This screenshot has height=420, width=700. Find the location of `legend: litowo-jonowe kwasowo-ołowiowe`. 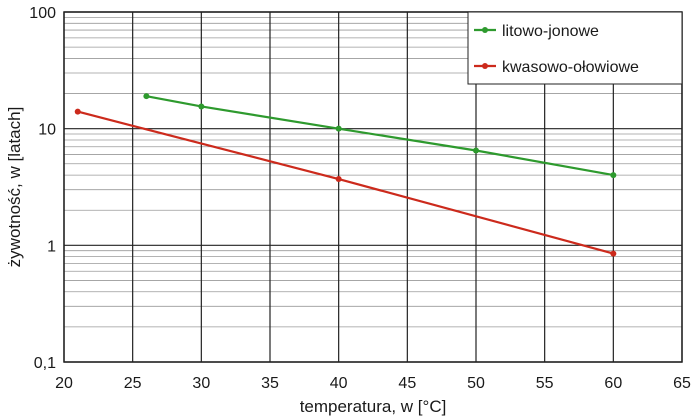

legend: litowo-jonowe kwasowo-ołowiowe is located at coordinates (575, 48).